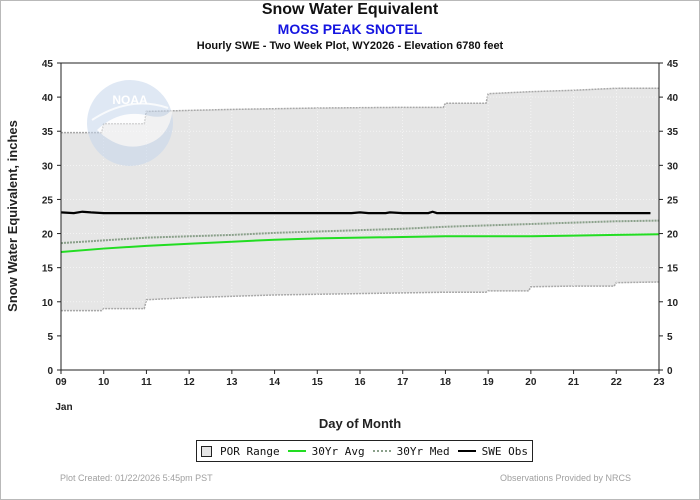  What do you see at coordinates (350, 9) in the screenshot?
I see `chart-title: Snow Water Equivalent` at bounding box center [350, 9].